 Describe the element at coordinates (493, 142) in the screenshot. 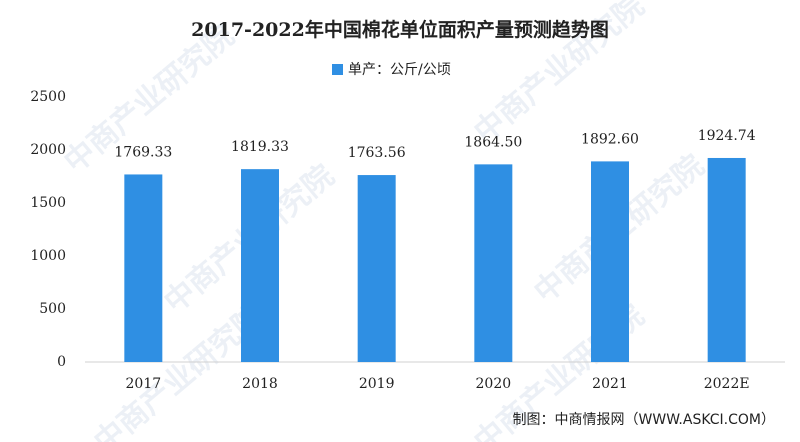

I see `value-label: 1864.50` at that location.